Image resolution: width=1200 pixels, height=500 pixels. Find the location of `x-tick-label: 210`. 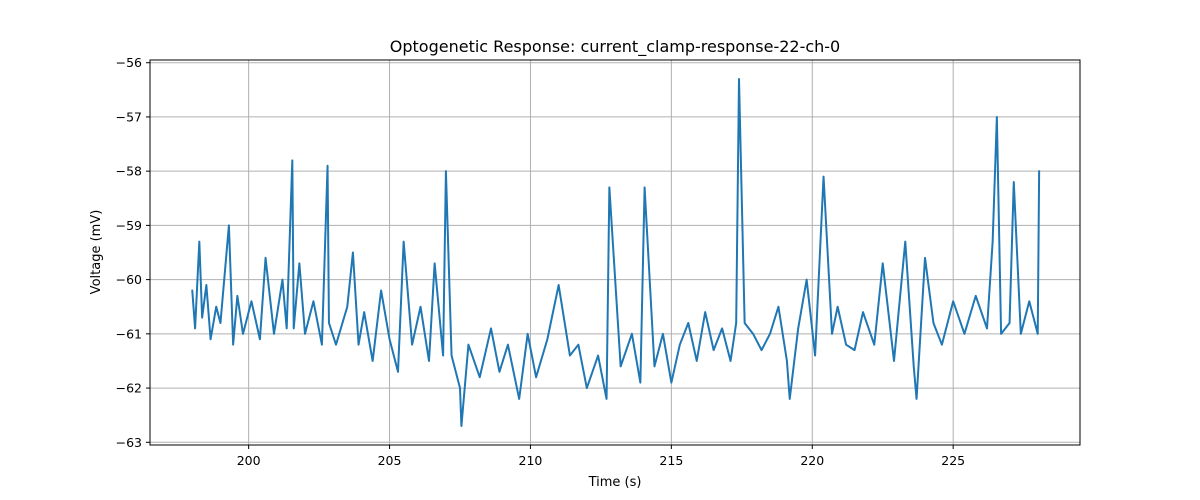

x-tick-label: 210 is located at coordinates (531, 460).